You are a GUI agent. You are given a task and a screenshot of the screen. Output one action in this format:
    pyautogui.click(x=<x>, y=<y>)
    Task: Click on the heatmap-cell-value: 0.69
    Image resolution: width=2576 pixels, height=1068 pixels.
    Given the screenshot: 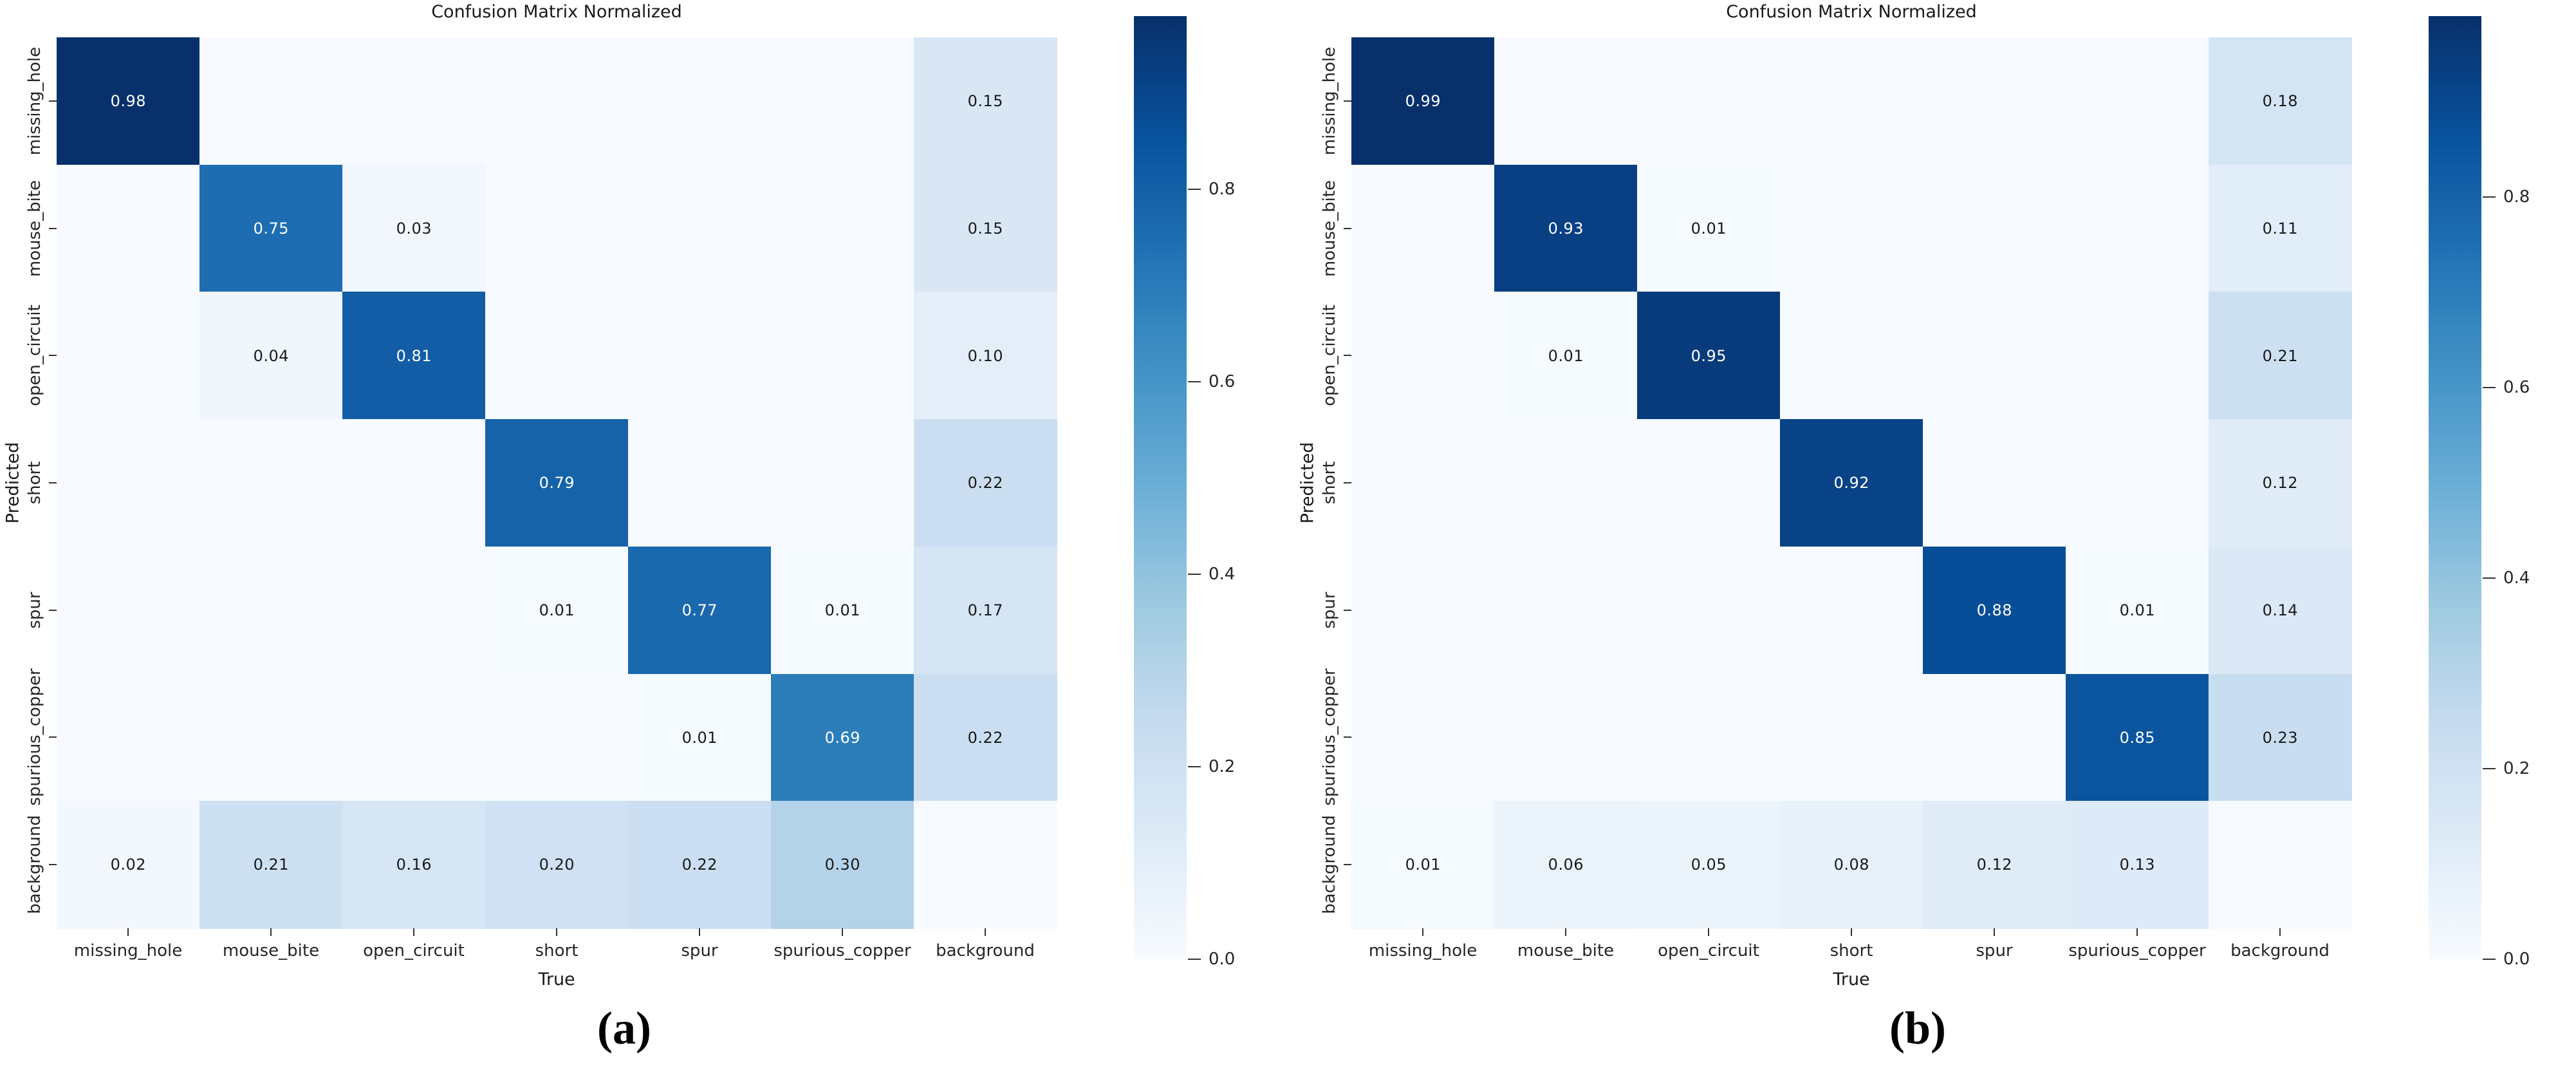 What is the action you would take?
    pyautogui.click(x=843, y=737)
    